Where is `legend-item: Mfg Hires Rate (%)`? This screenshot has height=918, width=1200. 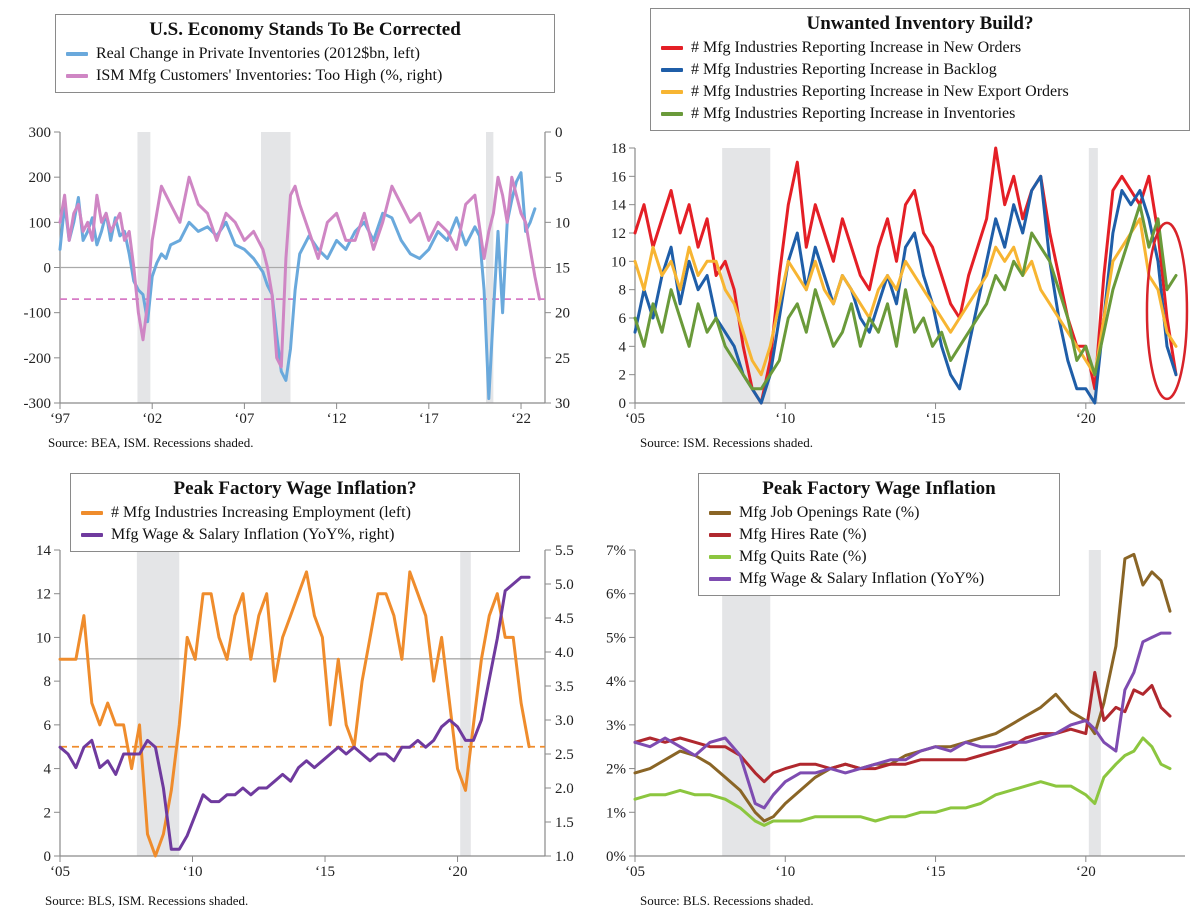
legend-item: Mfg Hires Rate (%) is located at coordinates (879, 535).